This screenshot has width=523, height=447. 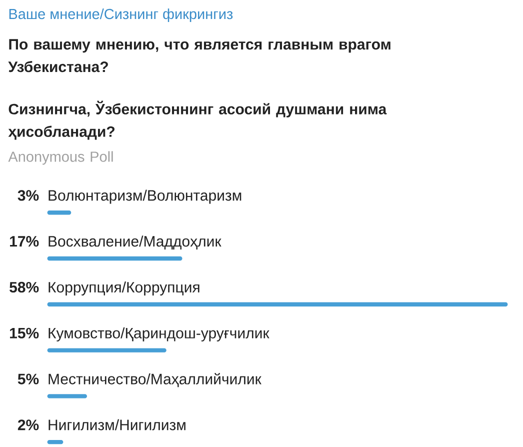 What do you see at coordinates (197, 120) in the screenshot?
I see `text: Сизнингча, Ўзбекистоннинг асосий душмани нима ҳисобланади?` at bounding box center [197, 120].